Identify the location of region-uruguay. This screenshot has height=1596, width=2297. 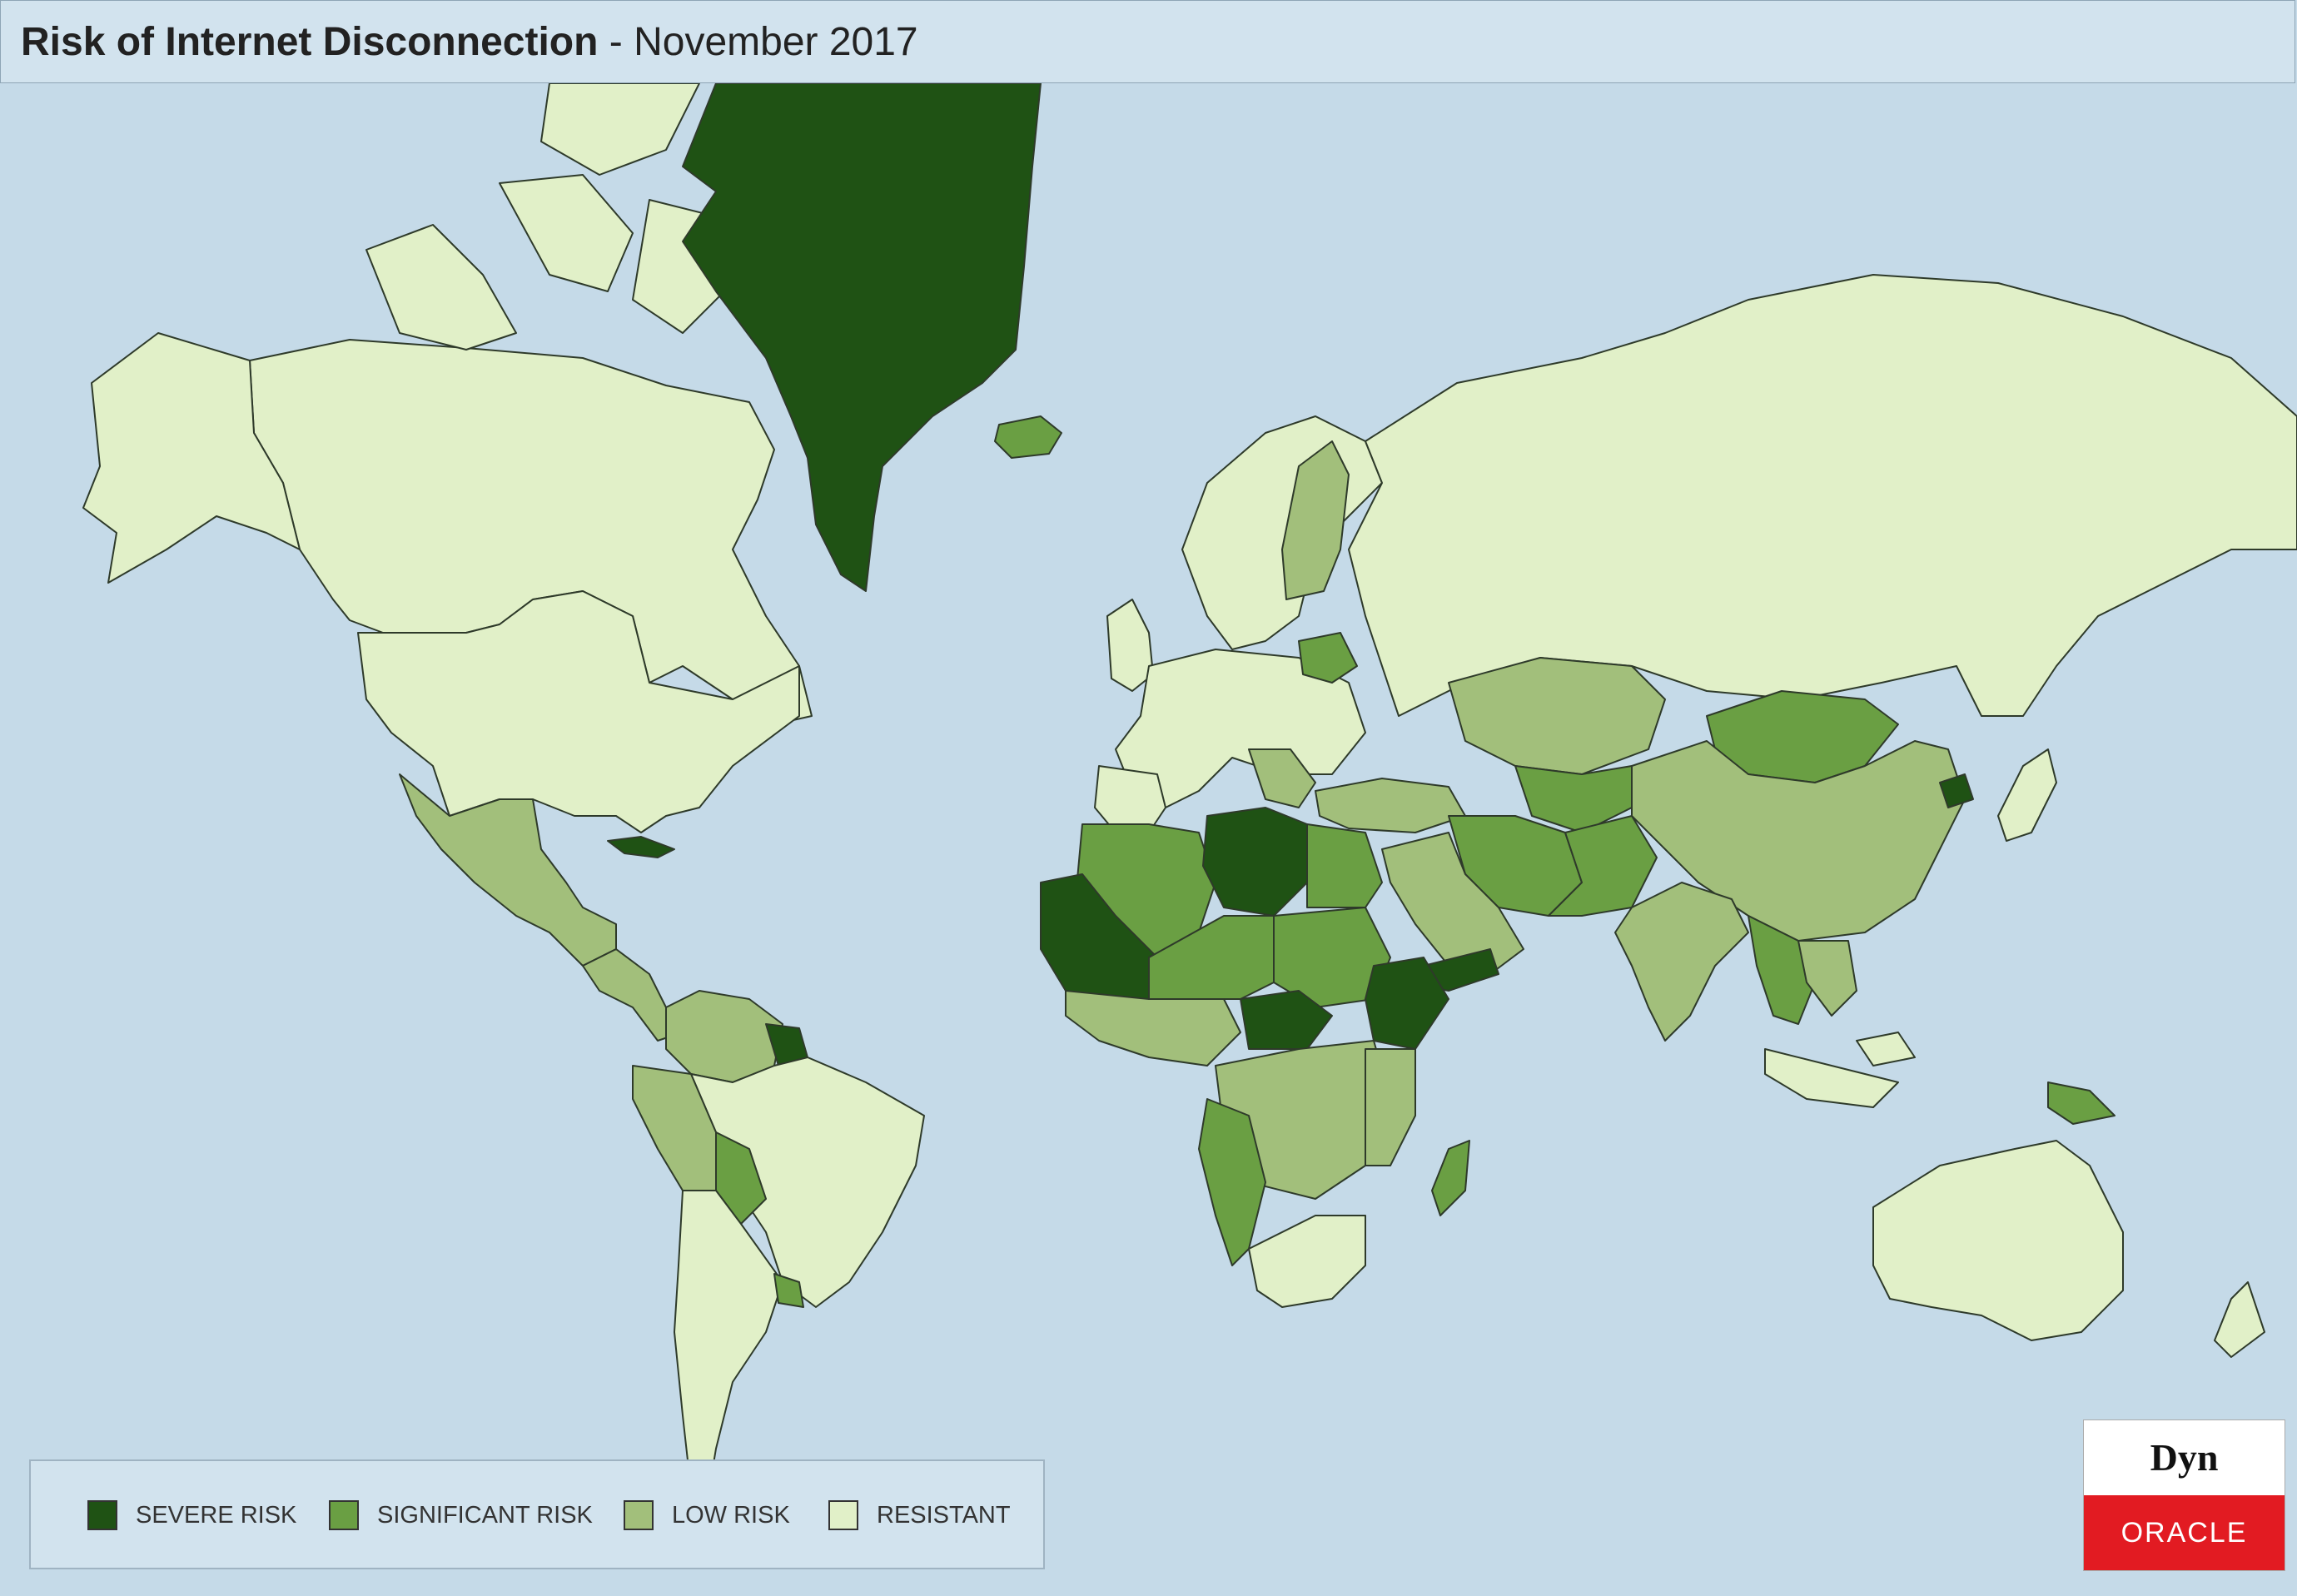
(788, 1290).